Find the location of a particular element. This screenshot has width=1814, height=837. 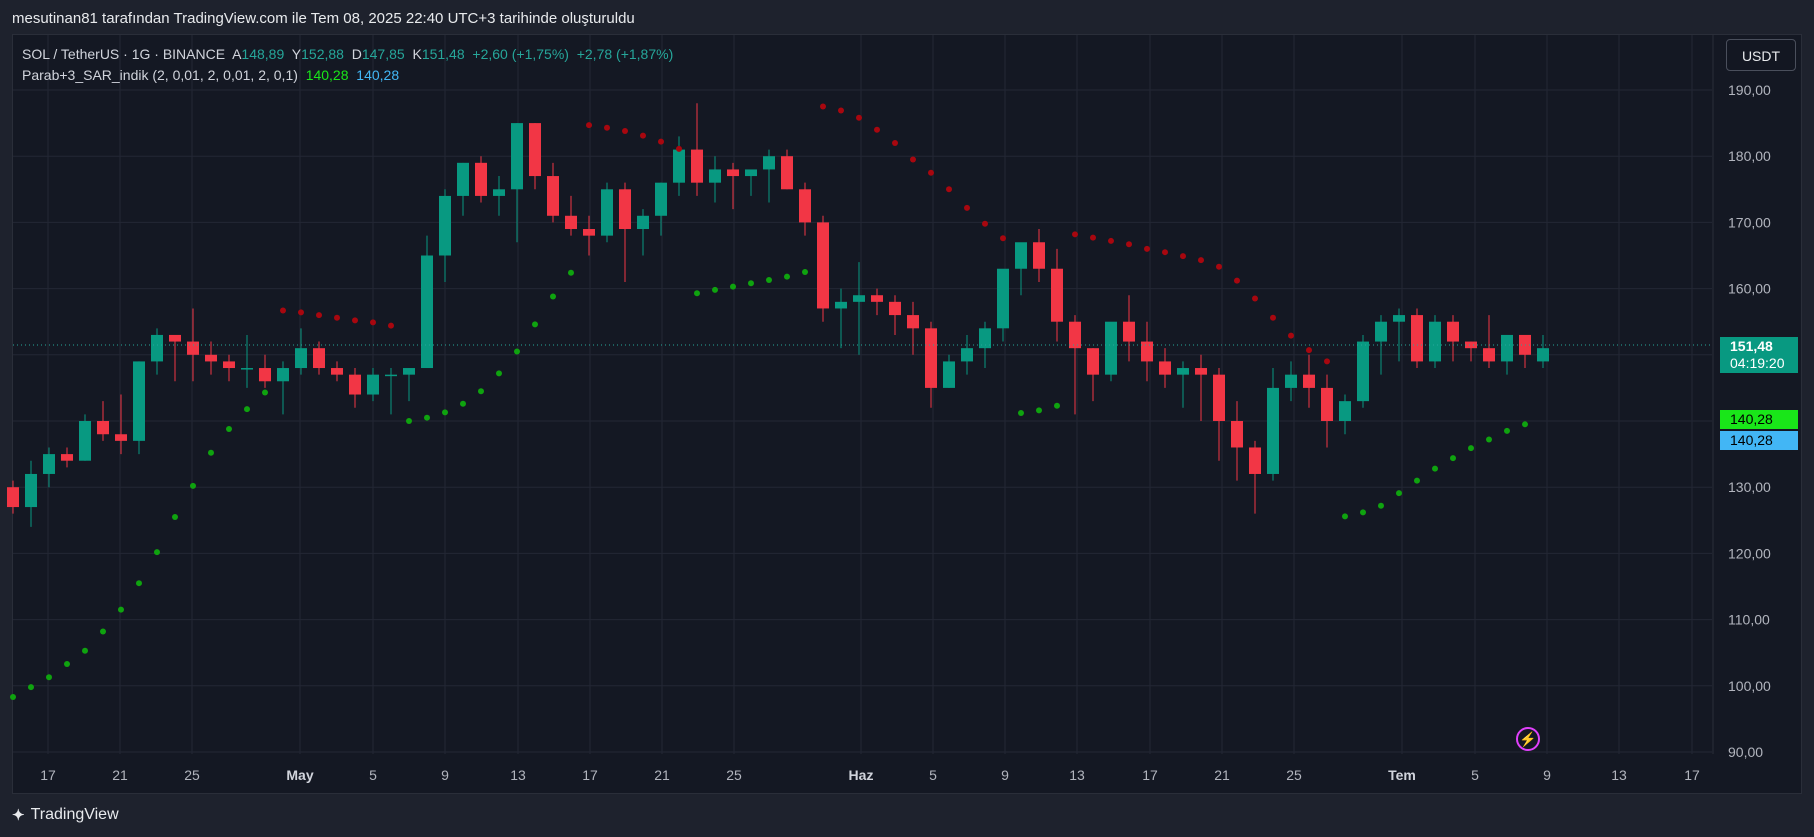

lightning-icon: ⚡ is located at coordinates (1528, 739).